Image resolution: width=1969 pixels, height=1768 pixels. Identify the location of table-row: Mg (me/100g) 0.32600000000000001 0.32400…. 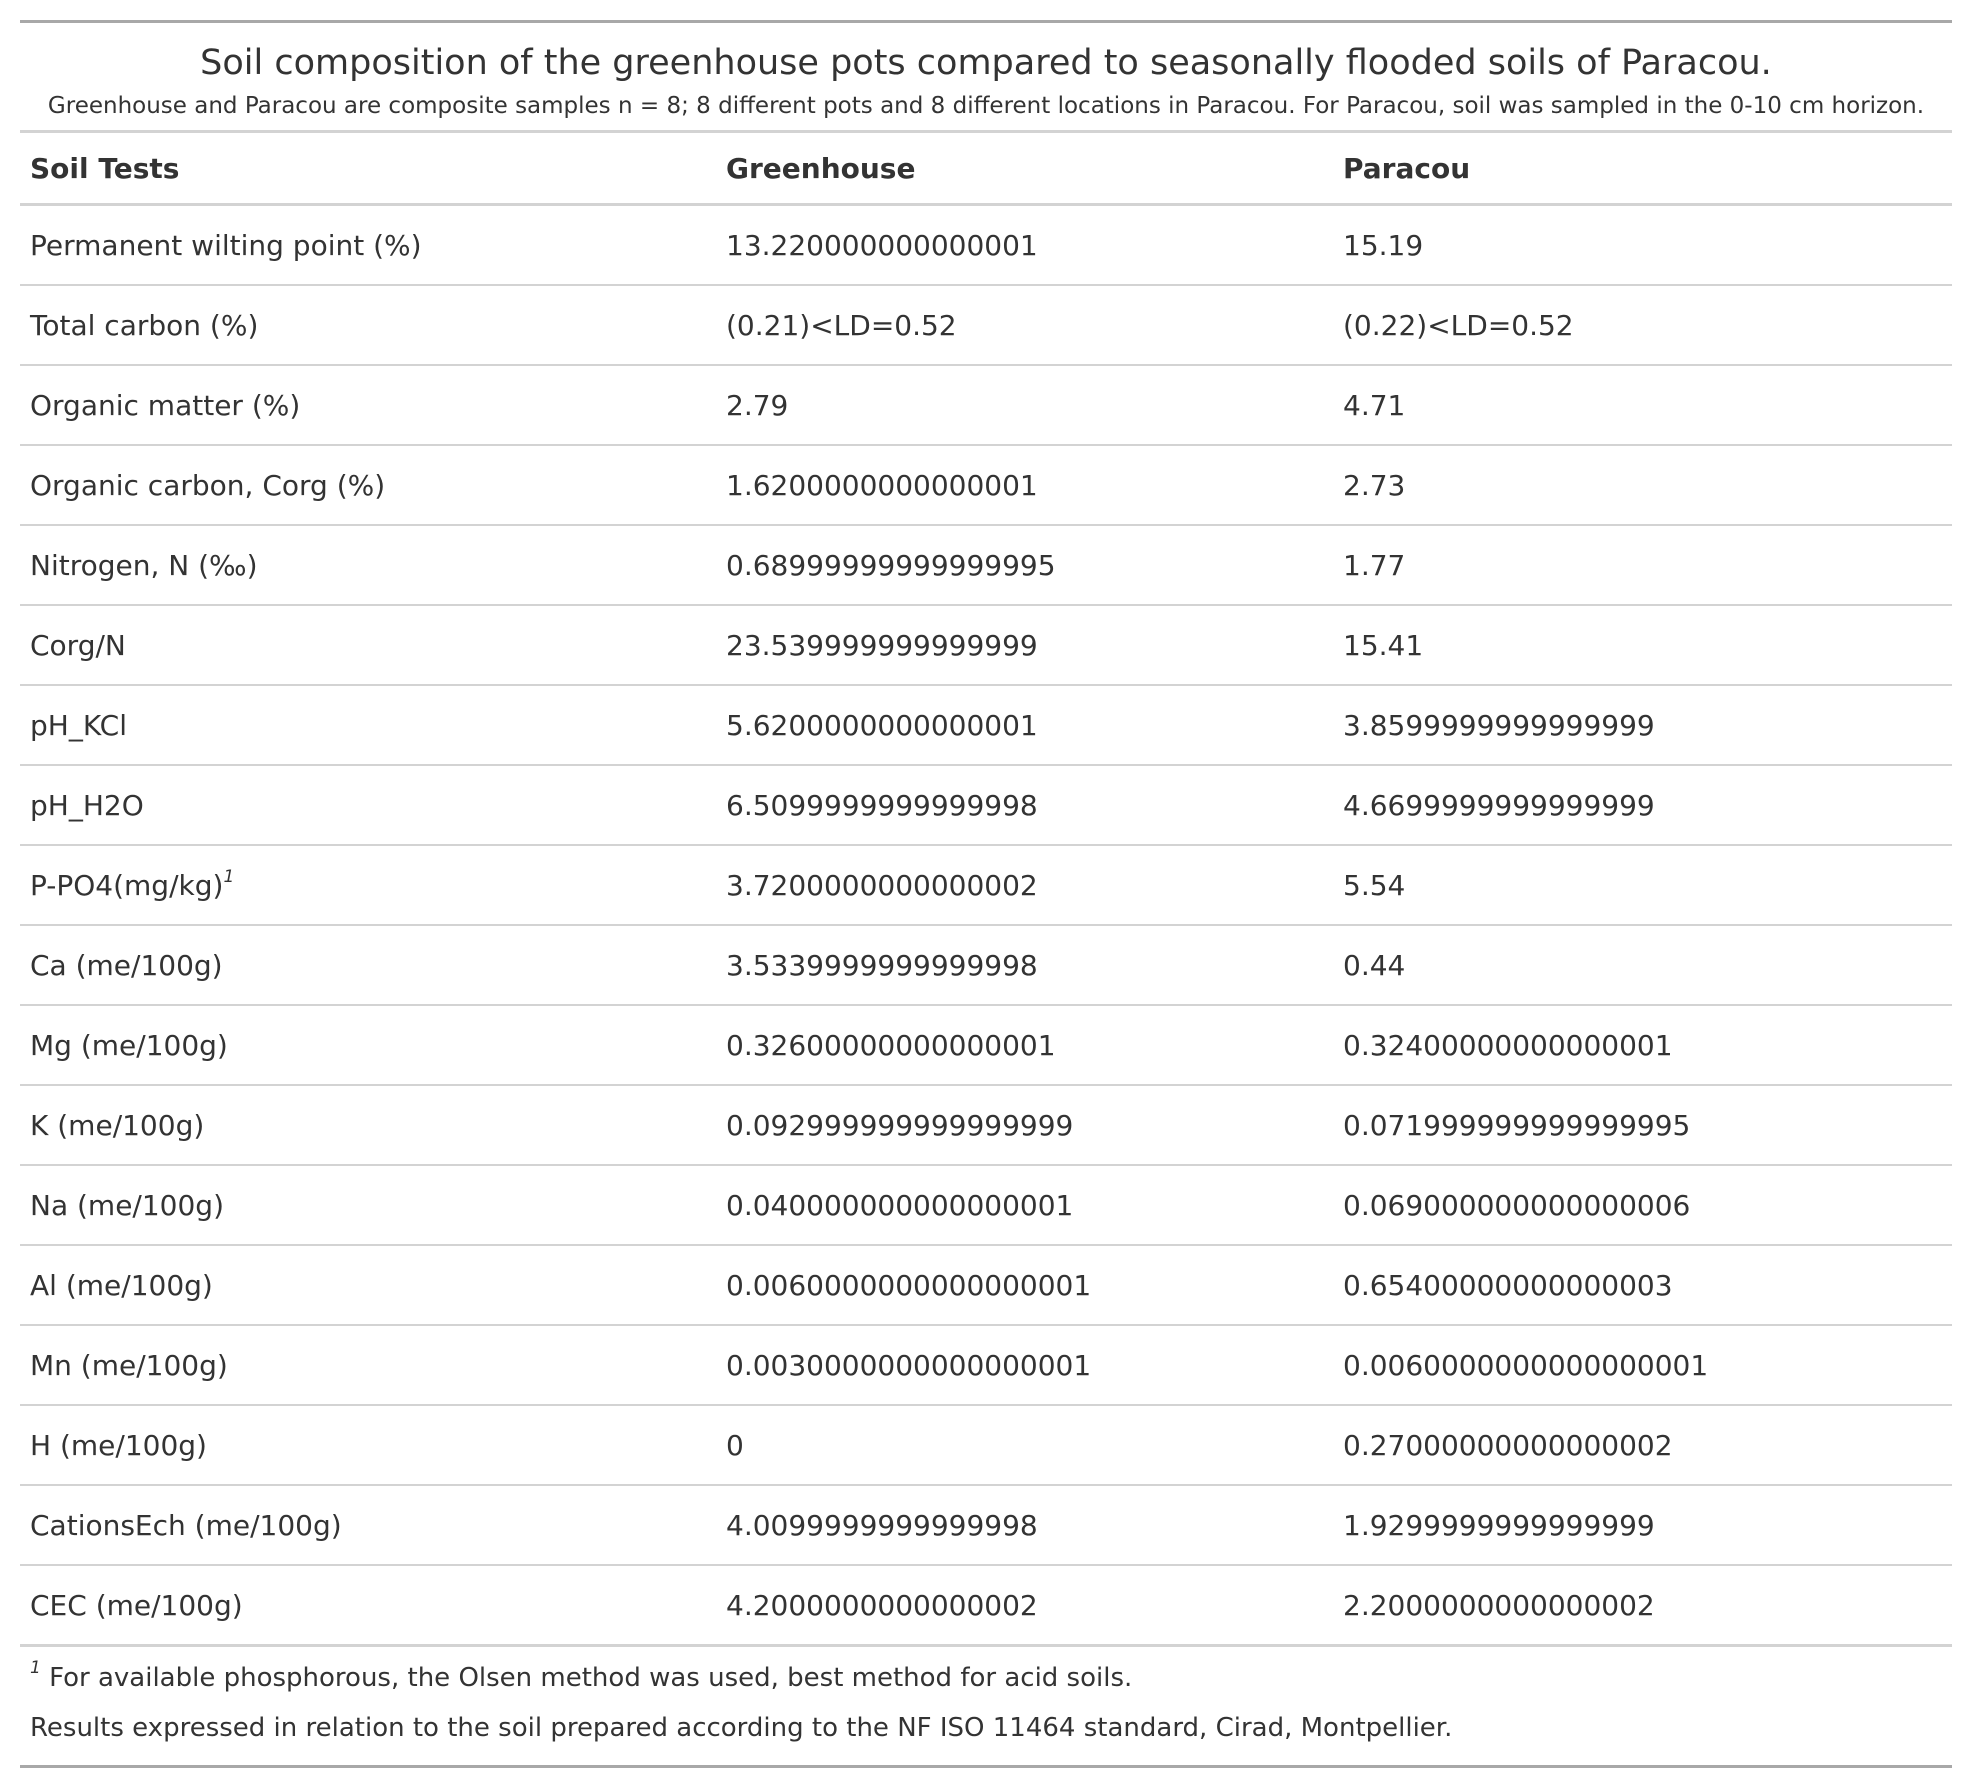
(986, 1045).